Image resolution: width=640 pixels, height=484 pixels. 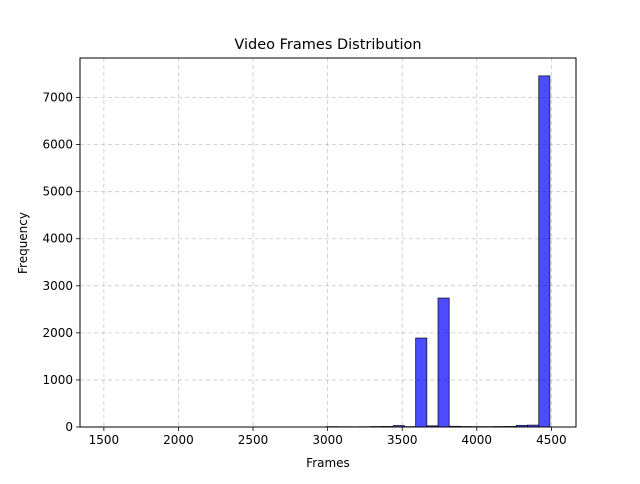 I want to click on y-tick-label: 4000, so click(x=57, y=239).